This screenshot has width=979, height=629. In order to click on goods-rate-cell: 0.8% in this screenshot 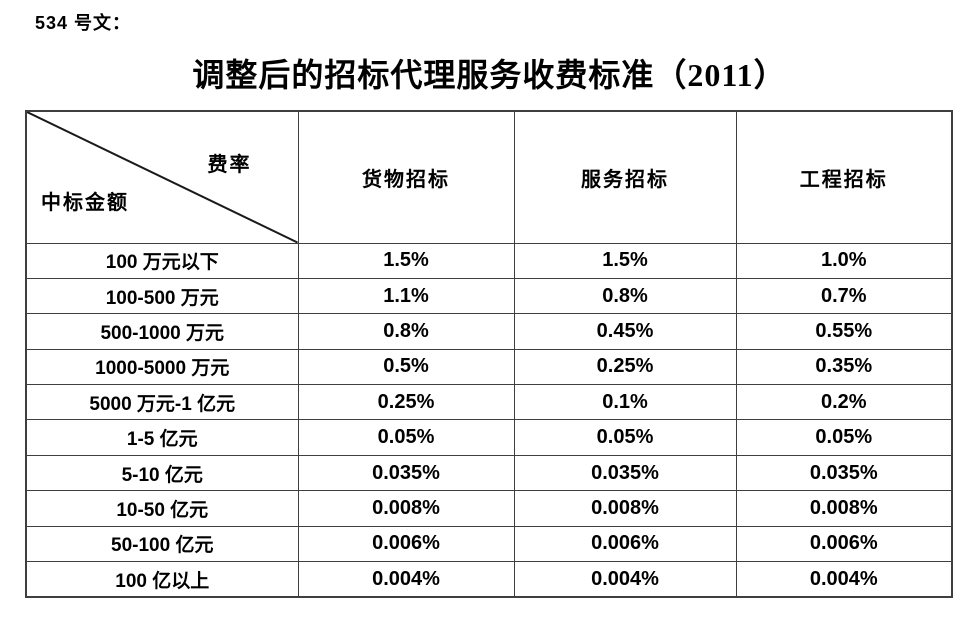, I will do `click(406, 331)`.